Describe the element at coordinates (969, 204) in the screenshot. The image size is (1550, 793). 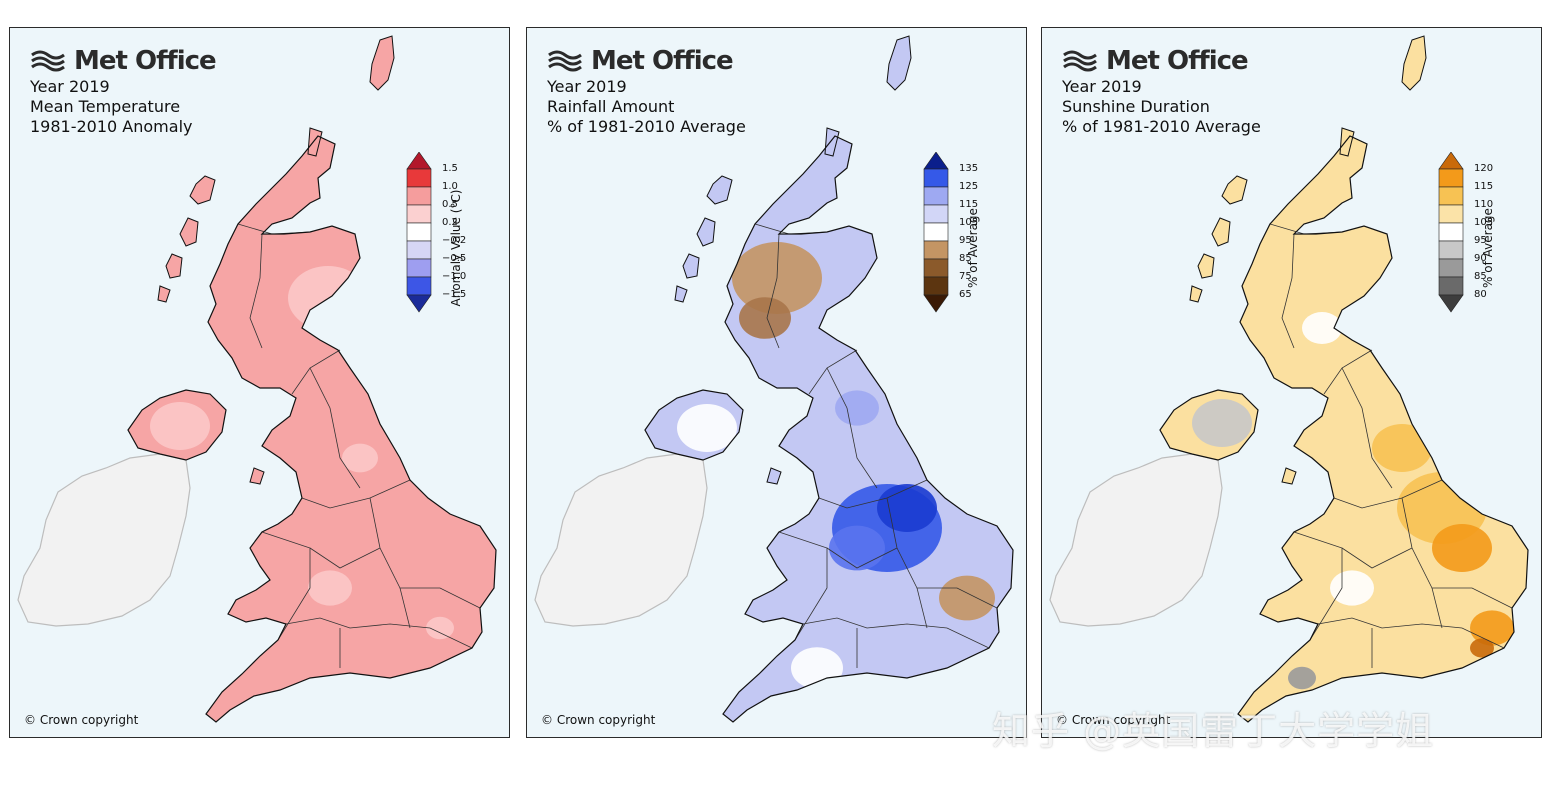
I see `colorbar-tick-label: 115` at that location.